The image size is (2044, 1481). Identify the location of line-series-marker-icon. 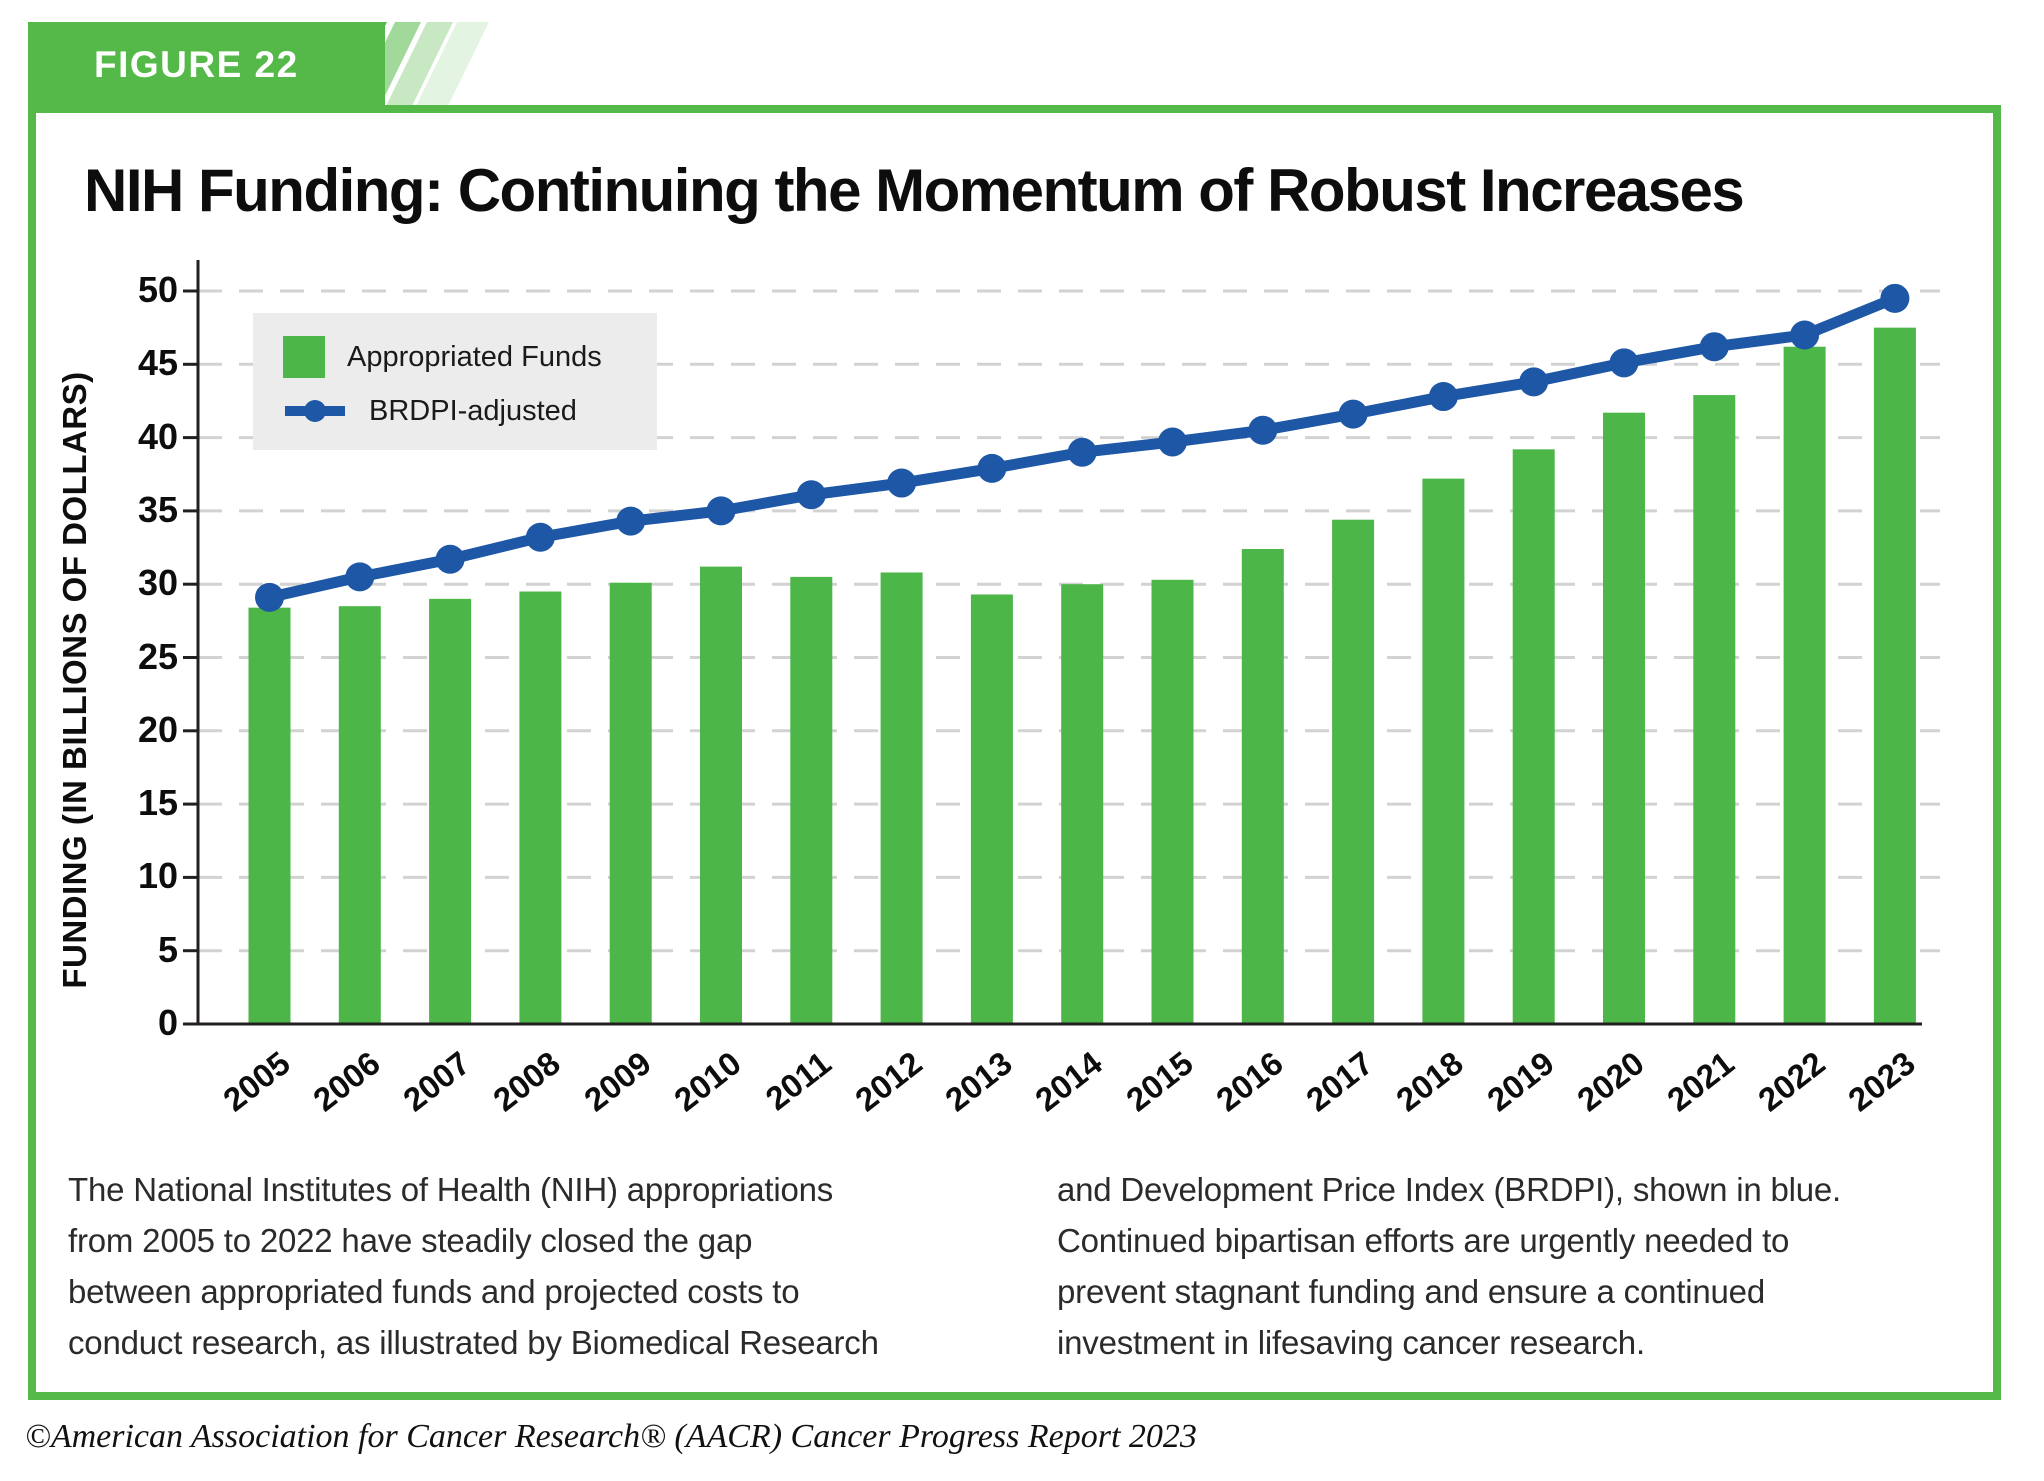
(315, 411).